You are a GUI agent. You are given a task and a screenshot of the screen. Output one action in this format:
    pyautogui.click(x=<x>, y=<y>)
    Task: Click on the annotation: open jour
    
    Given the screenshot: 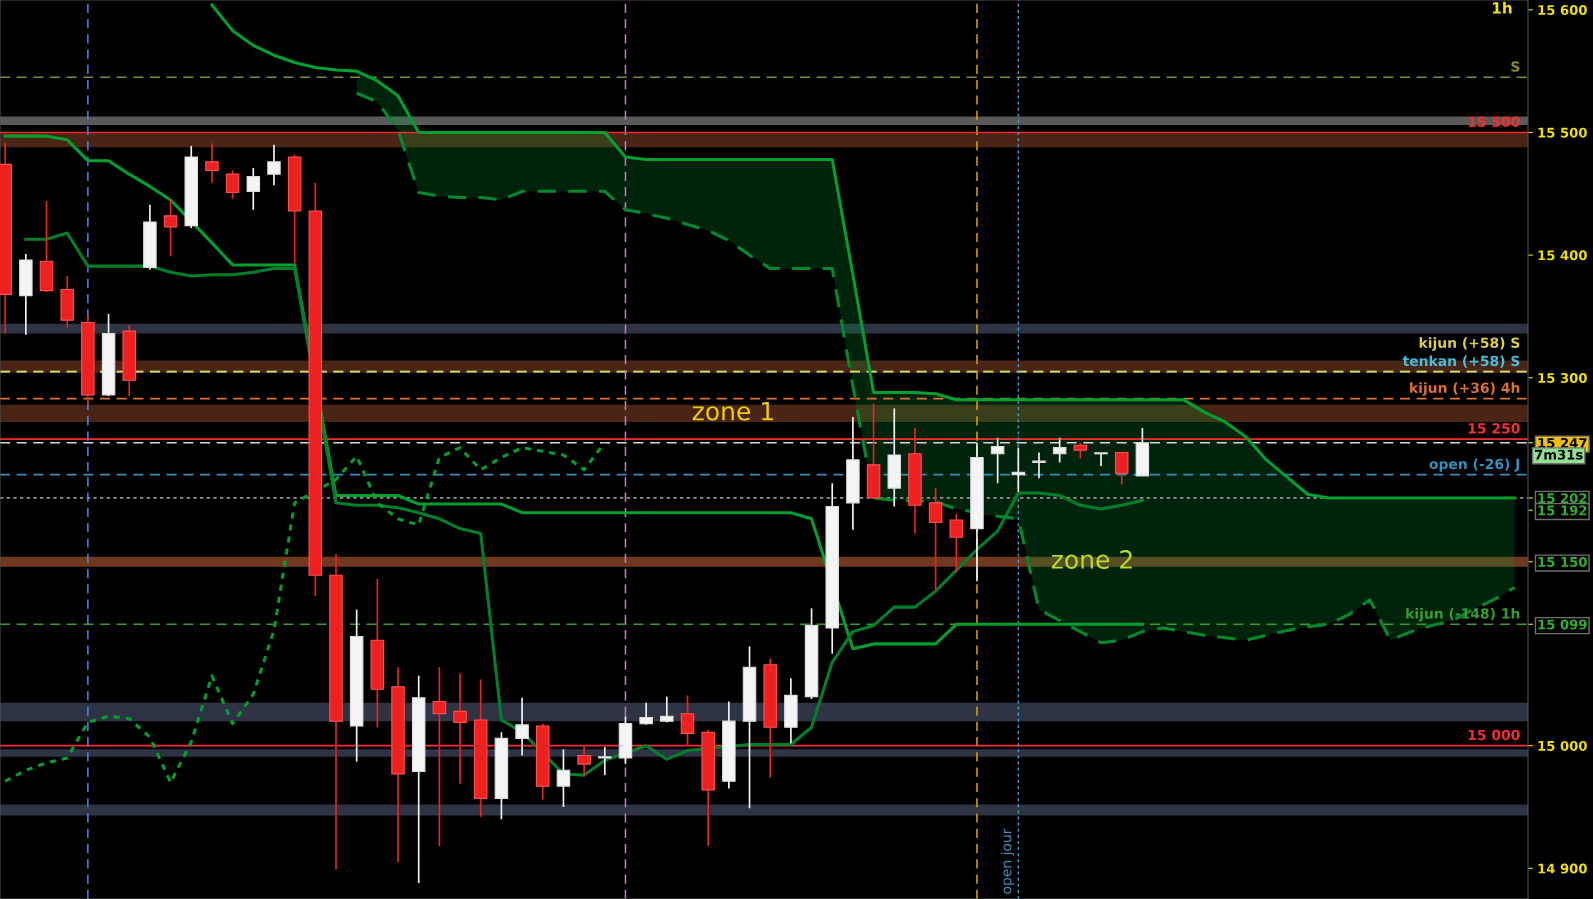 What is the action you would take?
    pyautogui.click(x=1007, y=861)
    